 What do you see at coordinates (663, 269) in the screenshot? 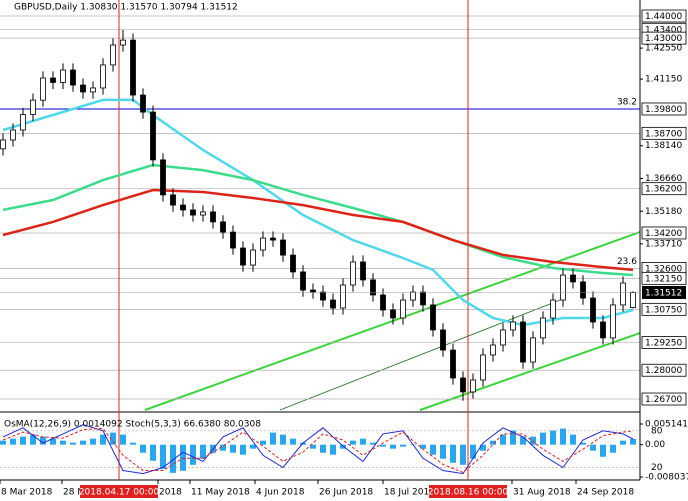
I see `level-label: 1.32600` at bounding box center [663, 269].